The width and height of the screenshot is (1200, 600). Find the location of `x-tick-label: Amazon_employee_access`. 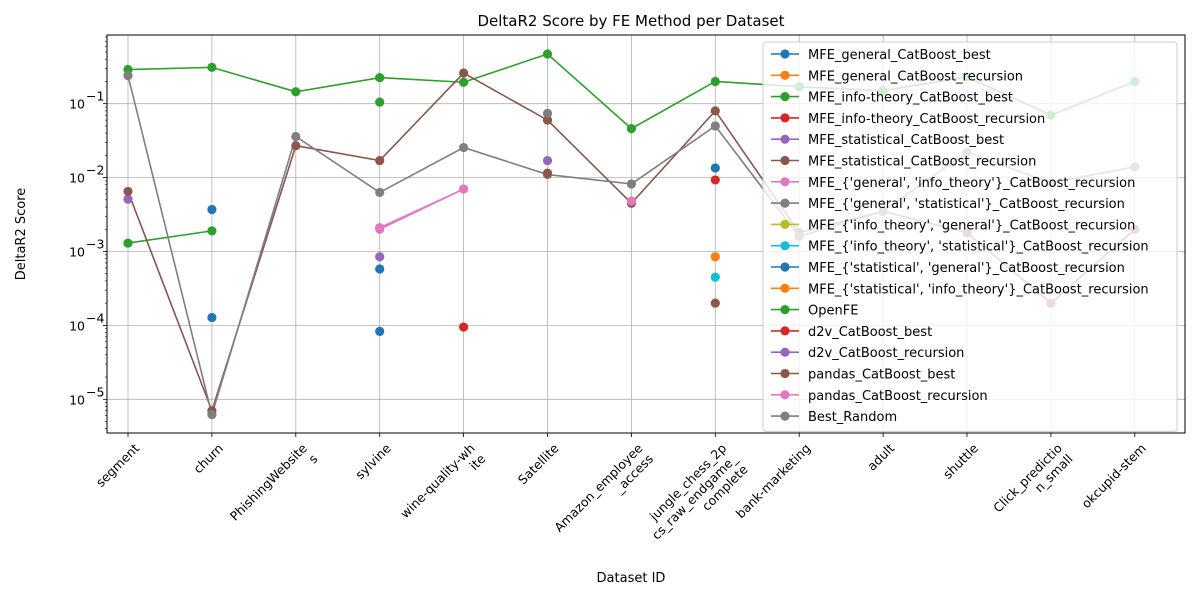

x-tick-label: Amazon_employee_access is located at coordinates (603, 492).